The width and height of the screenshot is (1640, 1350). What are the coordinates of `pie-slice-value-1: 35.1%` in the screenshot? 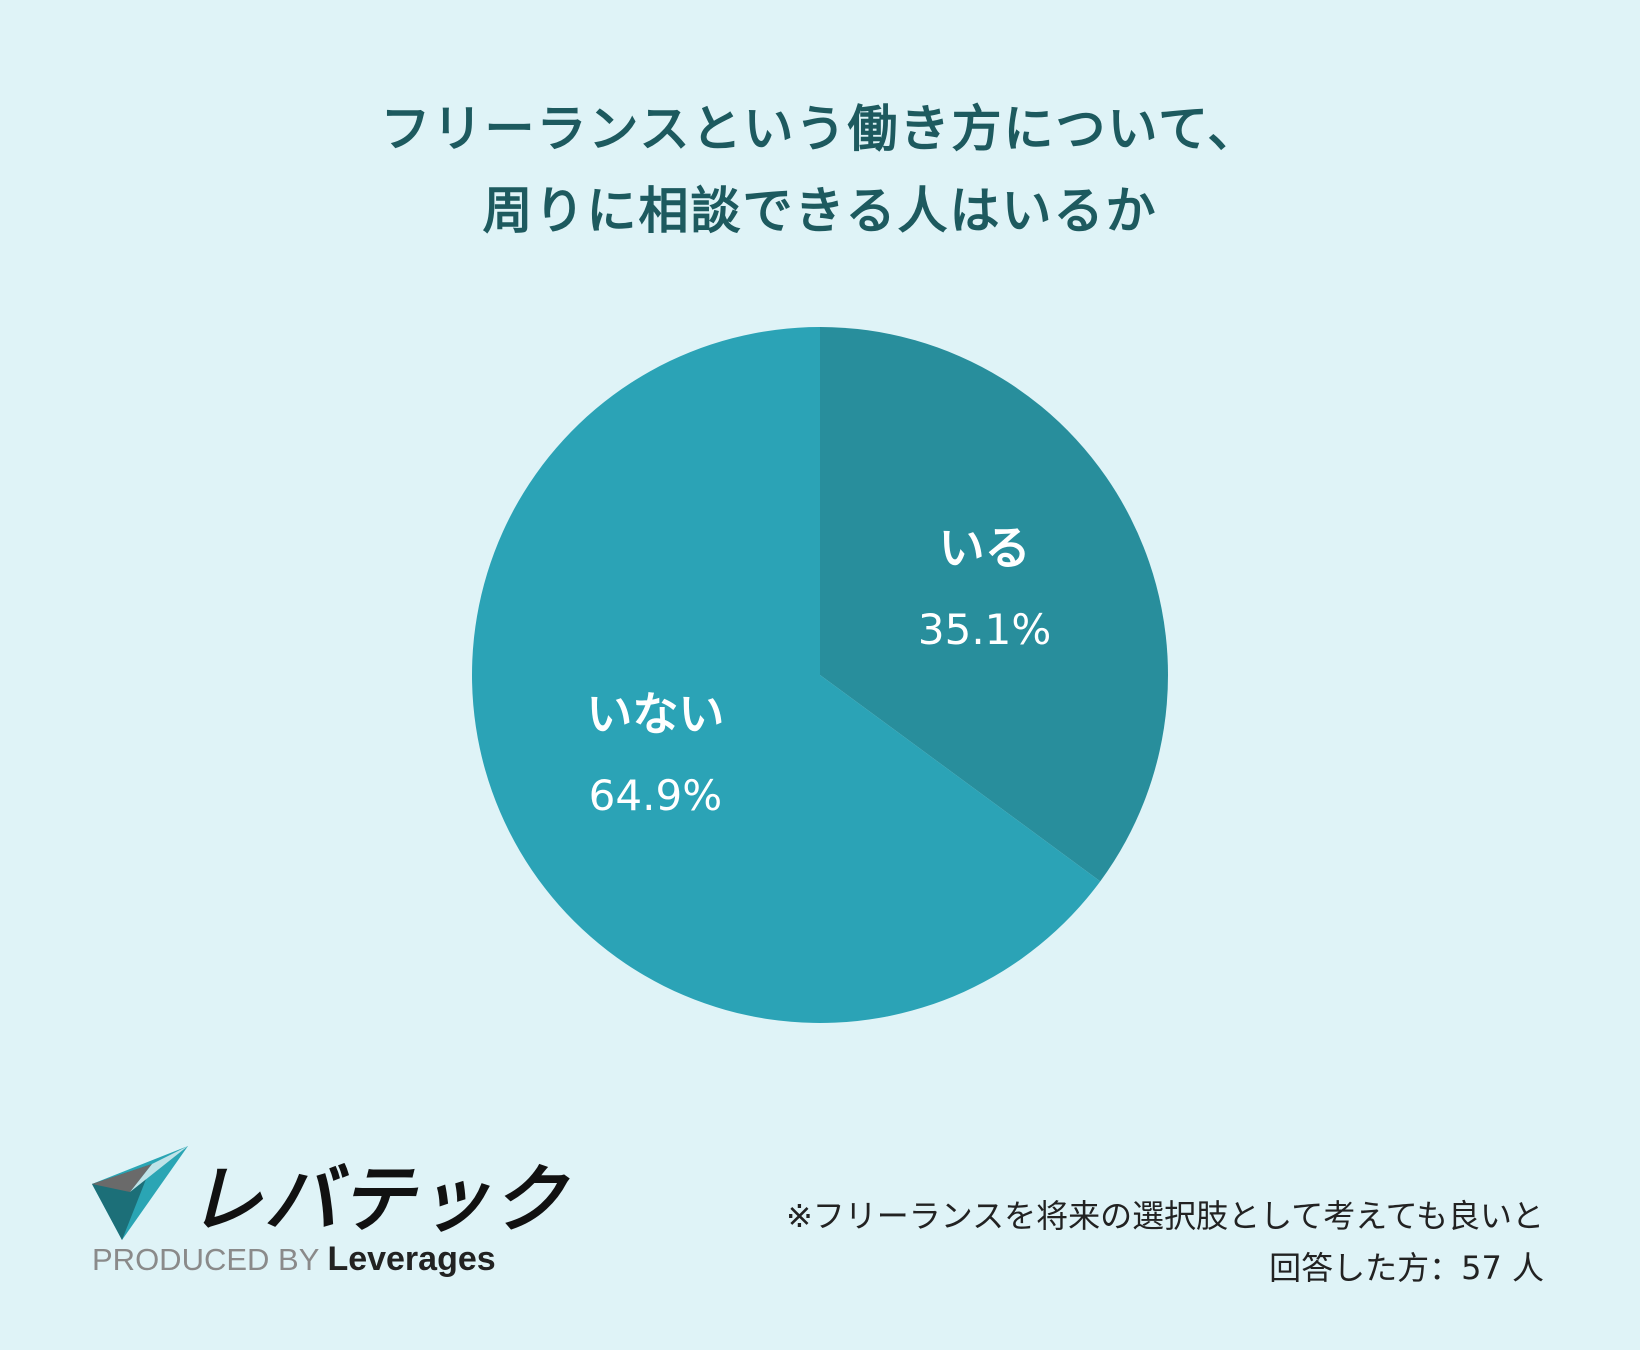 It's located at (984, 629).